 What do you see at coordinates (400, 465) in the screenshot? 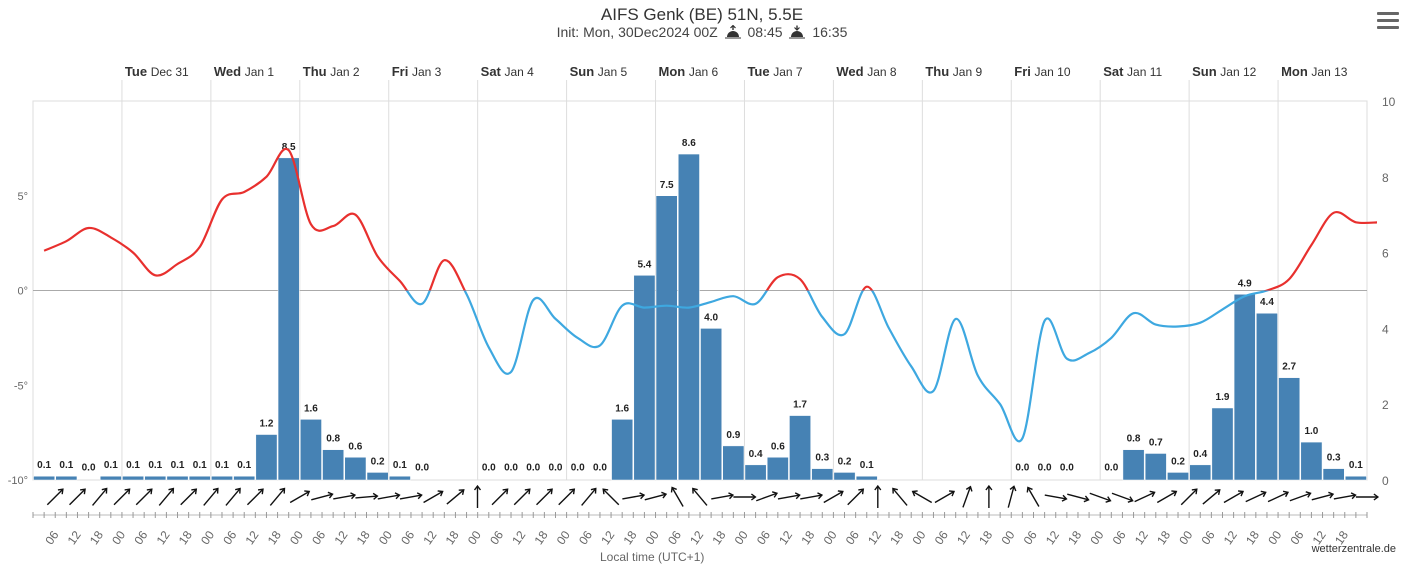
I see `precip-bar-label: 0.1` at bounding box center [400, 465].